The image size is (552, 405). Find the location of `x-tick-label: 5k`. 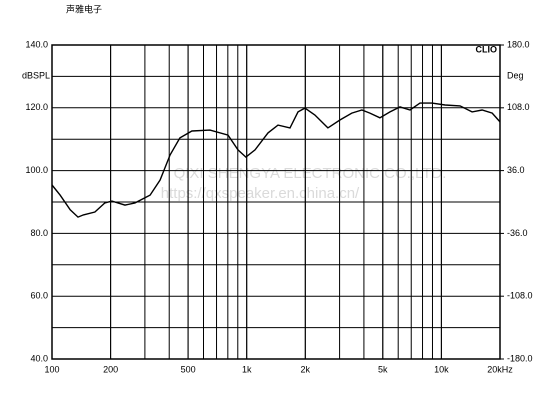

x-tick-label: 5k is located at coordinates (383, 369).